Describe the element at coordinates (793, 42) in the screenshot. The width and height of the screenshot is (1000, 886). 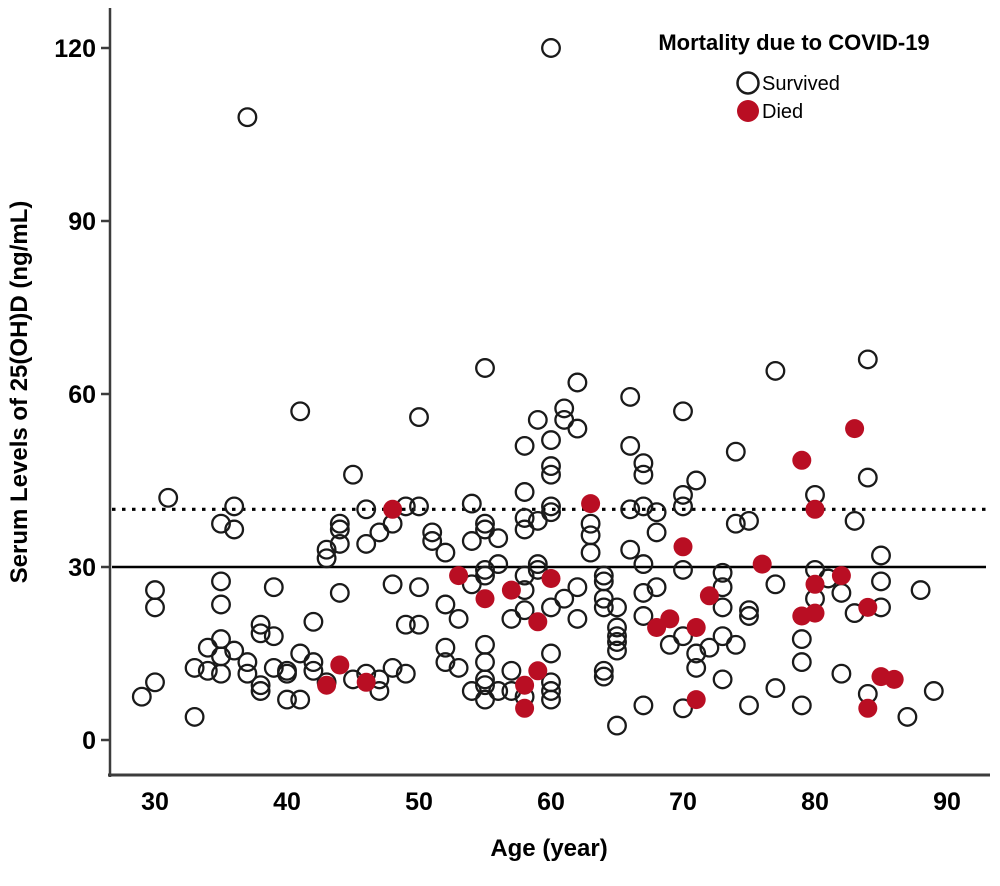
I see `legend-title: Mortality due to COVID-19` at that location.